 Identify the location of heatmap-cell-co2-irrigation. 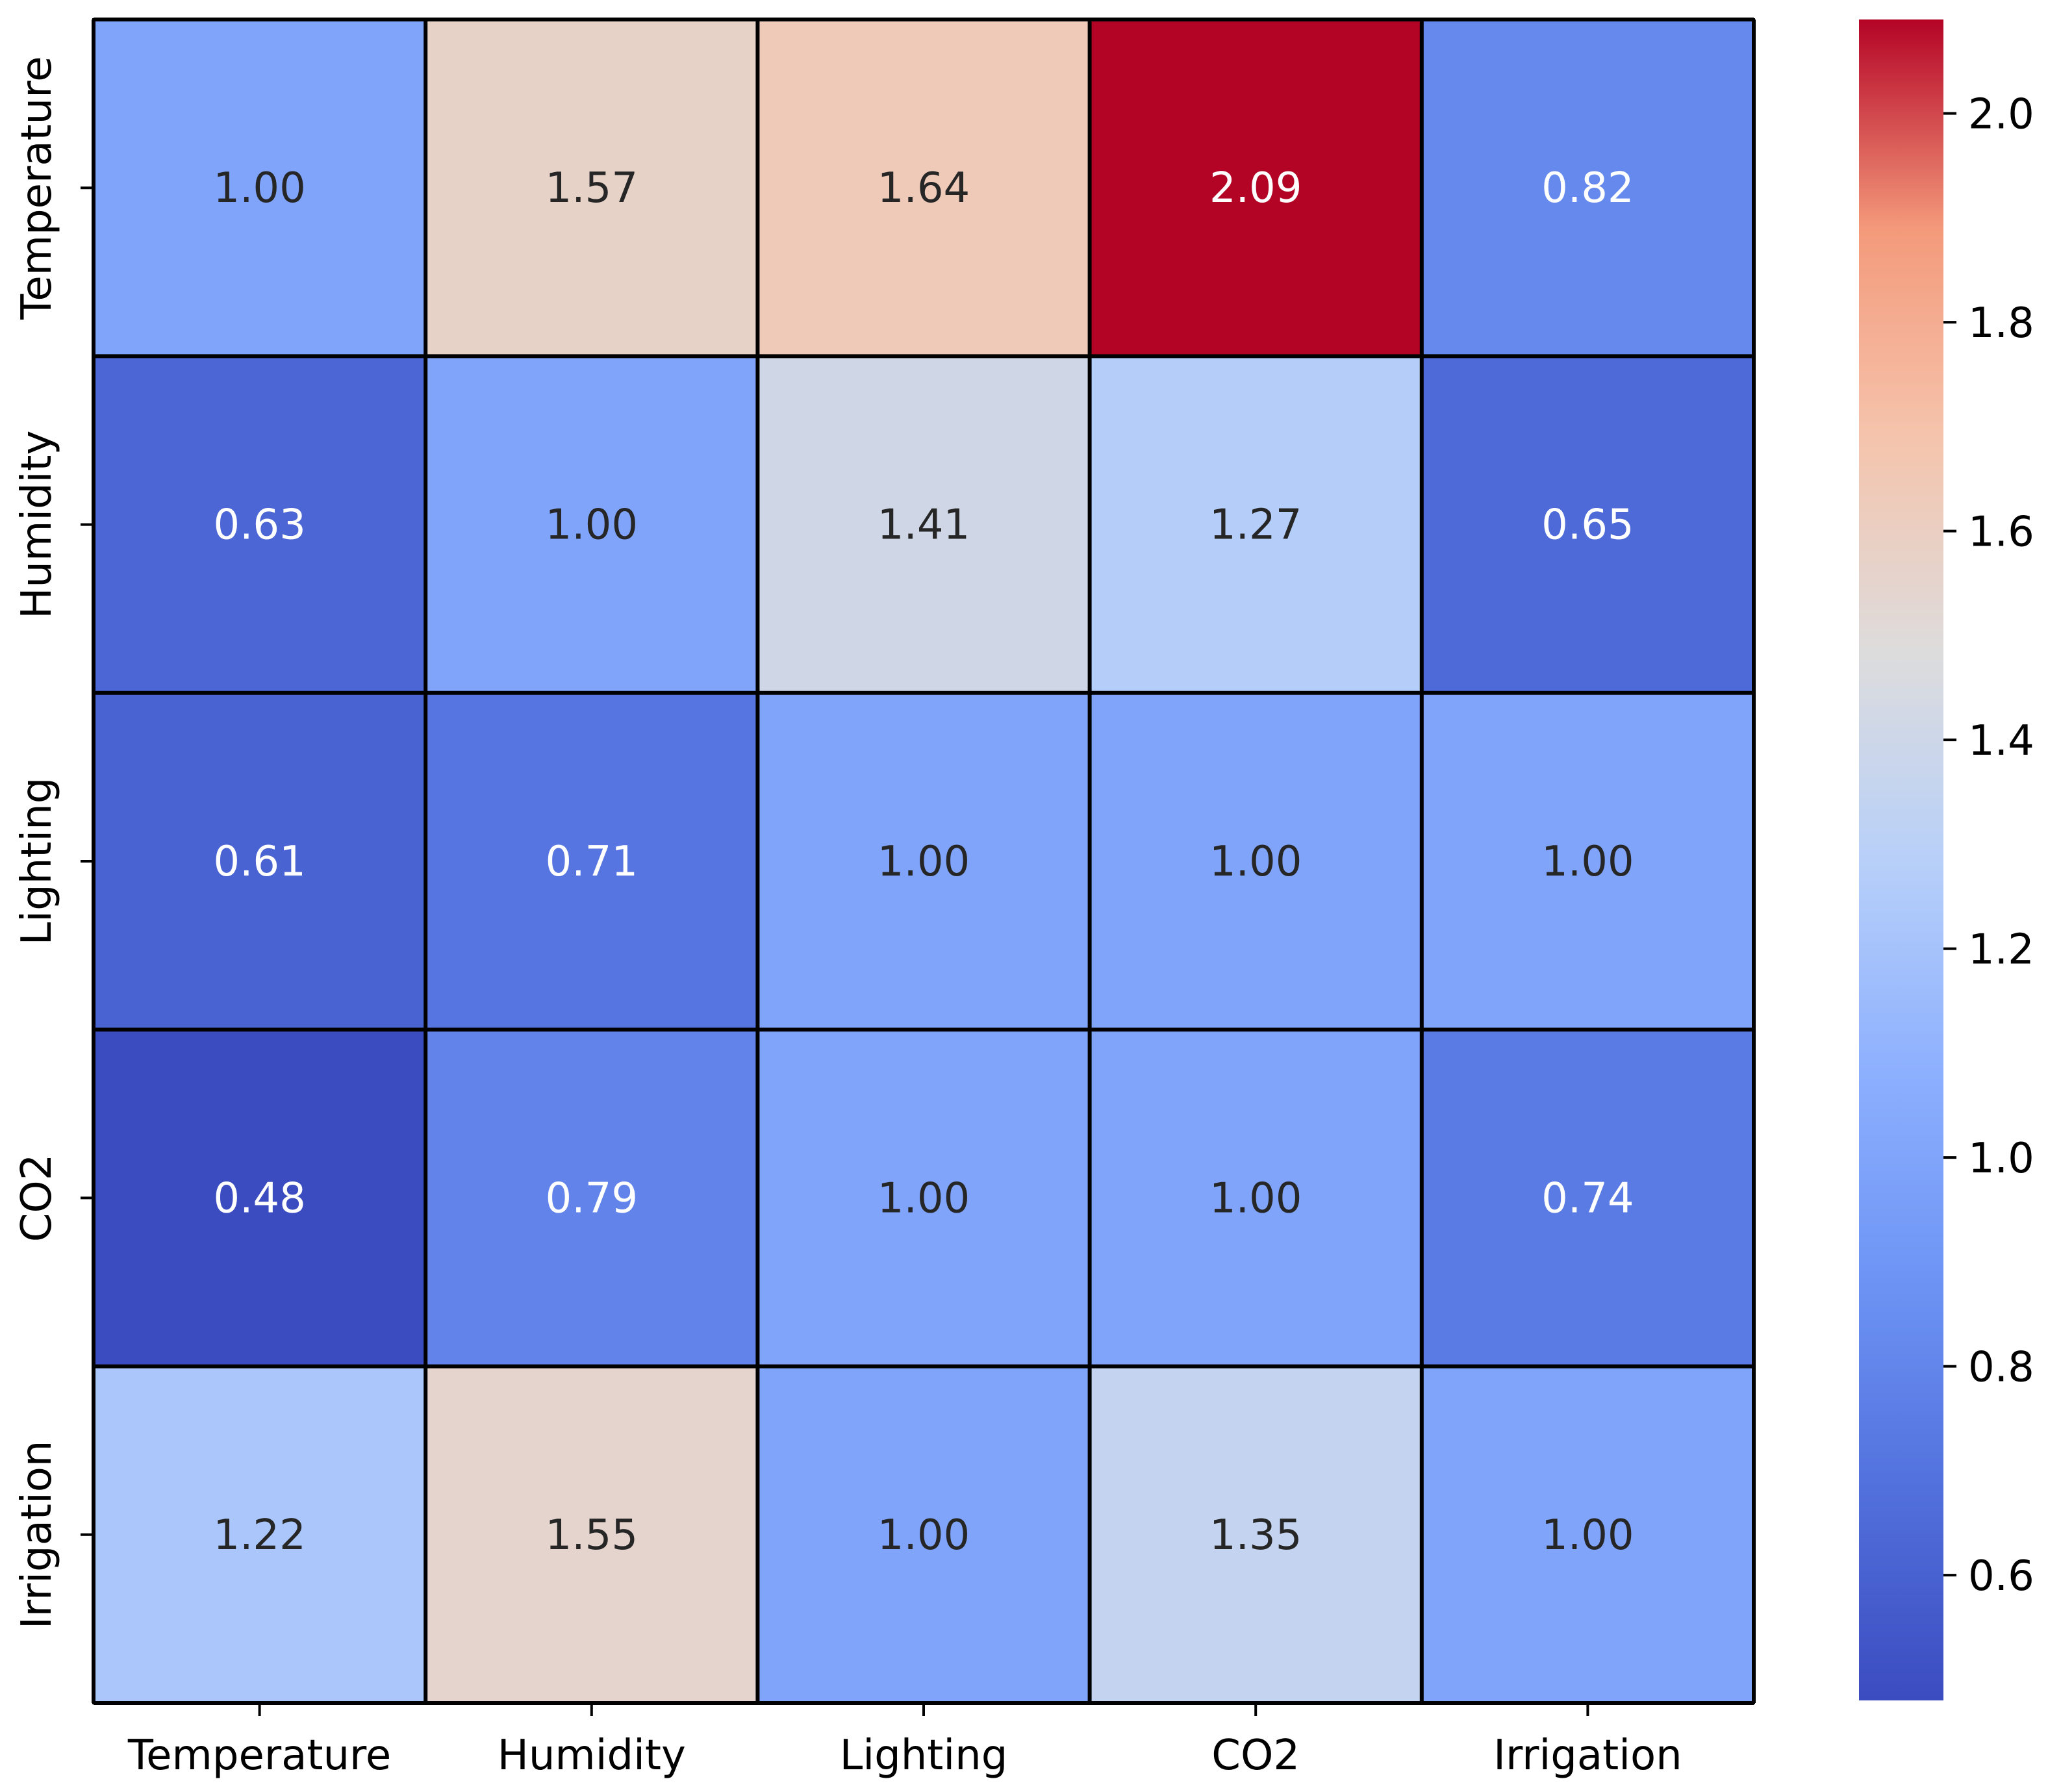
(1587, 1198).